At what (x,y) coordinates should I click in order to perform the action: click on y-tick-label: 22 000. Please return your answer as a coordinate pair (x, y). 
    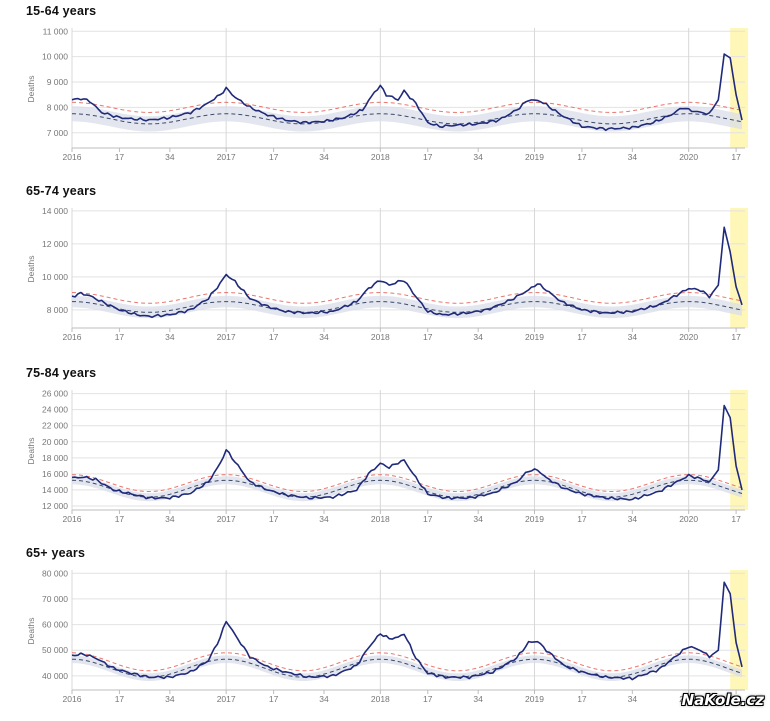
    Looking at the image, I should click on (55, 426).